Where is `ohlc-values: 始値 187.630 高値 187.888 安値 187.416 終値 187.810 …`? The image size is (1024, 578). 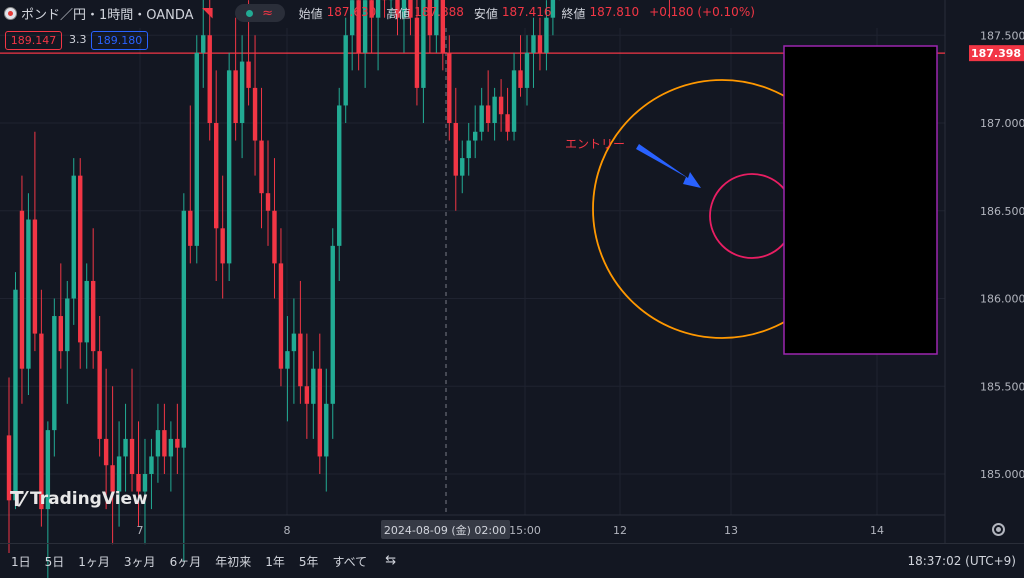 ohlc-values: 始値 187.630 高値 187.888 安値 187.416 終値 187.810 … is located at coordinates (530, 13).